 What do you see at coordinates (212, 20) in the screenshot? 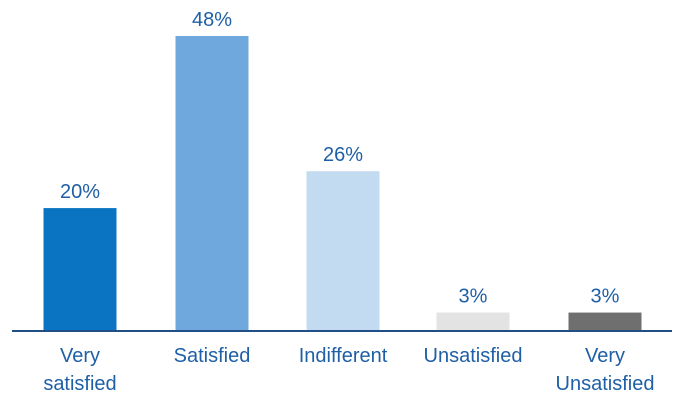
I see `value-label-1: 48%` at bounding box center [212, 20].